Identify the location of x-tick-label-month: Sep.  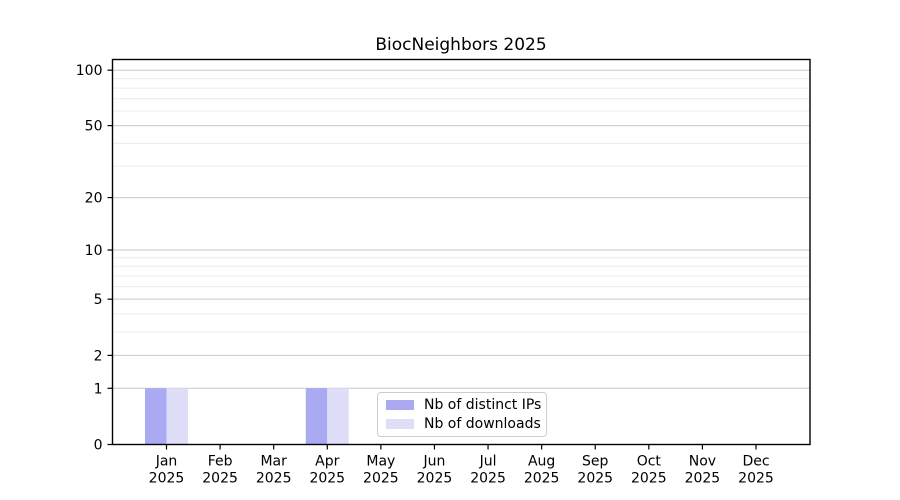
(595, 462).